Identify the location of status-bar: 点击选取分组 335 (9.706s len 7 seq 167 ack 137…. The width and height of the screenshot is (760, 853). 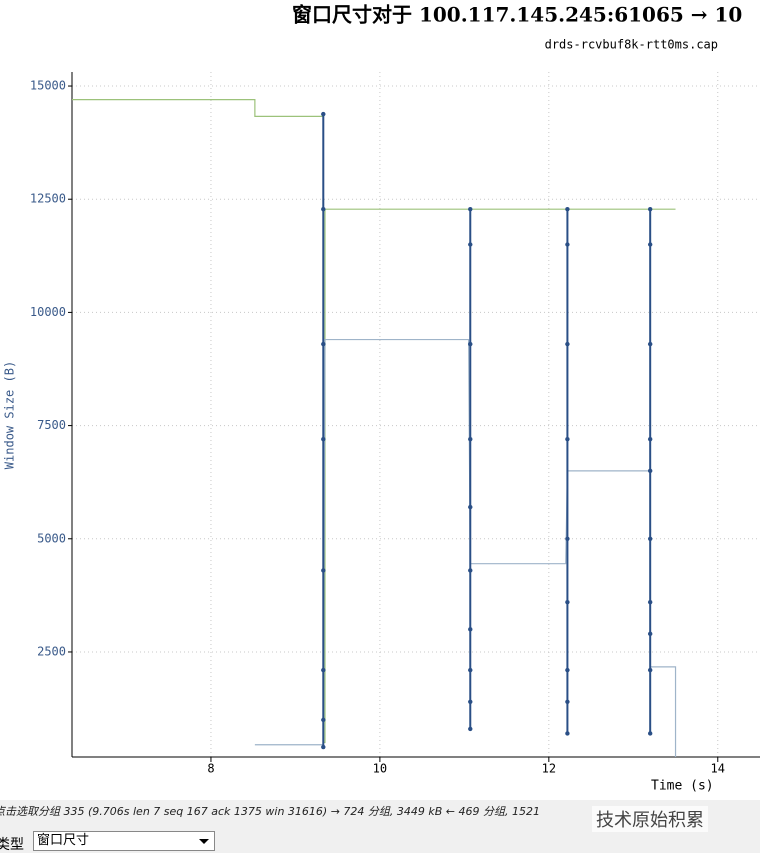
(270, 811).